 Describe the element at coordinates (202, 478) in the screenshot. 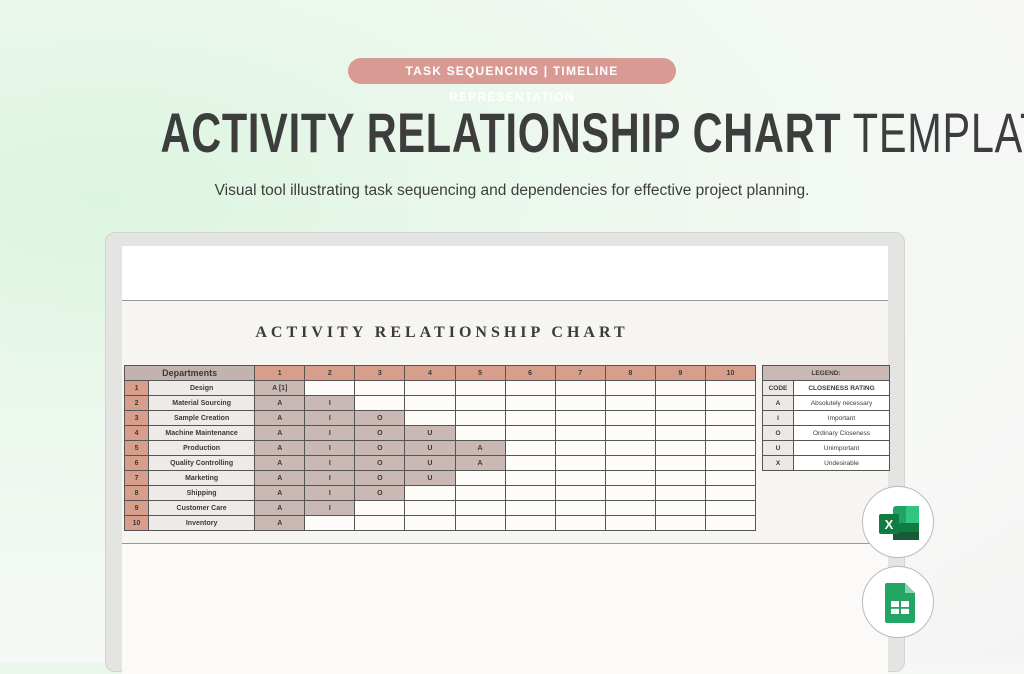

I see `department-name: Marketing` at that location.